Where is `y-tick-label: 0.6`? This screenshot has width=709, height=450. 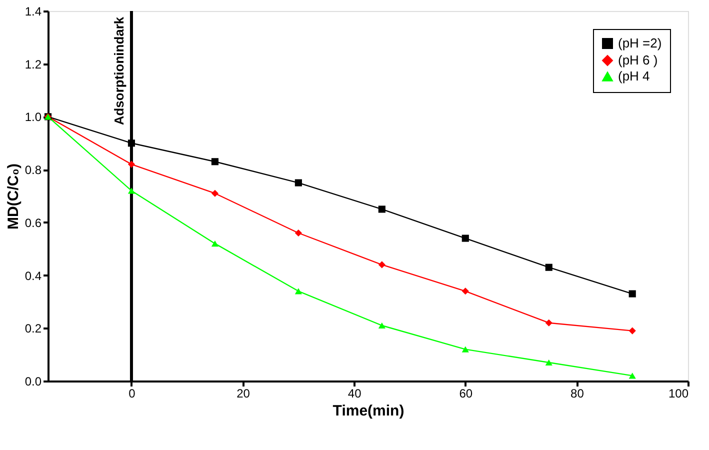
y-tick-label: 0.6 is located at coordinates (33, 223).